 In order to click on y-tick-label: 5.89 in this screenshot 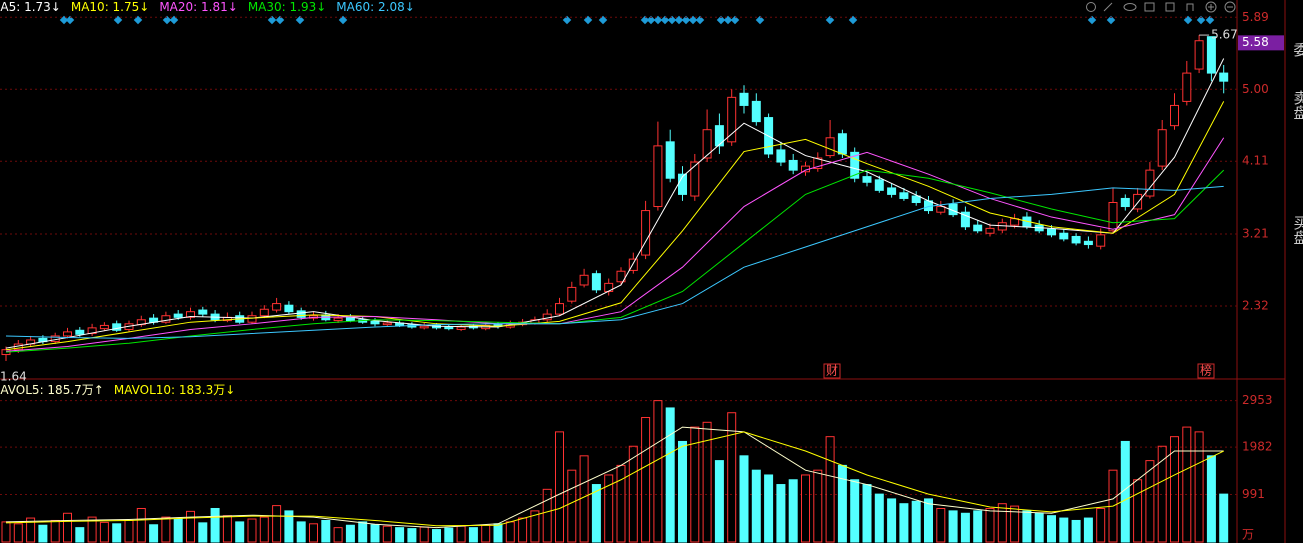, I will do `click(1255, 17)`.